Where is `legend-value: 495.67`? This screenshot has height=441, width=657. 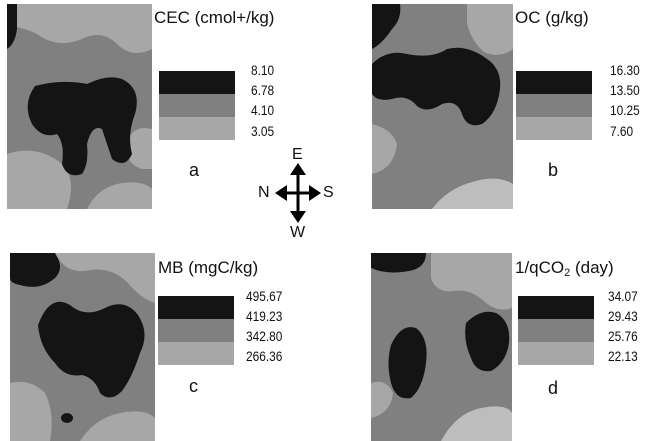 legend-value: 495.67 is located at coordinates (264, 296).